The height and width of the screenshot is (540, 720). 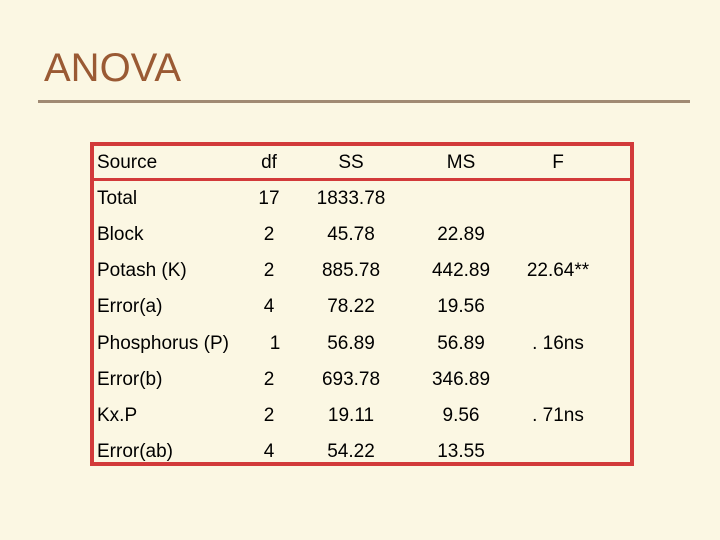 What do you see at coordinates (461, 343) in the screenshot?
I see `row-ms: 56.89` at bounding box center [461, 343].